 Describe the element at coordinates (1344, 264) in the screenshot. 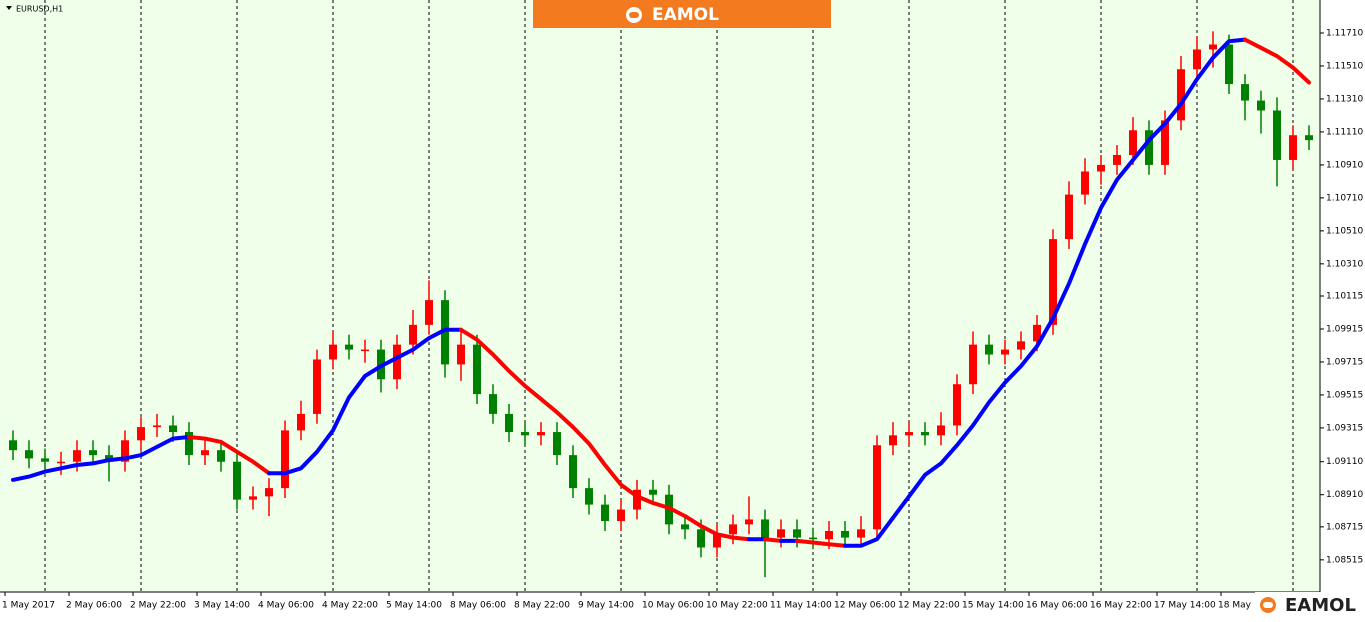

I see `y-tick-label: 1.10310` at that location.